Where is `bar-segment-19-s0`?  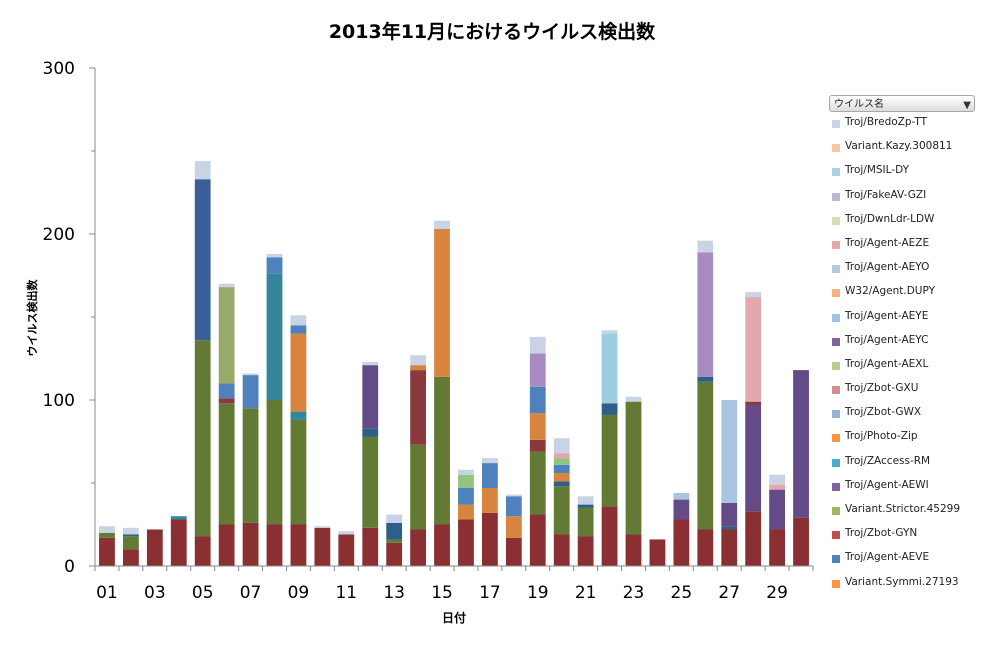
bar-segment-19-s0 is located at coordinates (537, 540).